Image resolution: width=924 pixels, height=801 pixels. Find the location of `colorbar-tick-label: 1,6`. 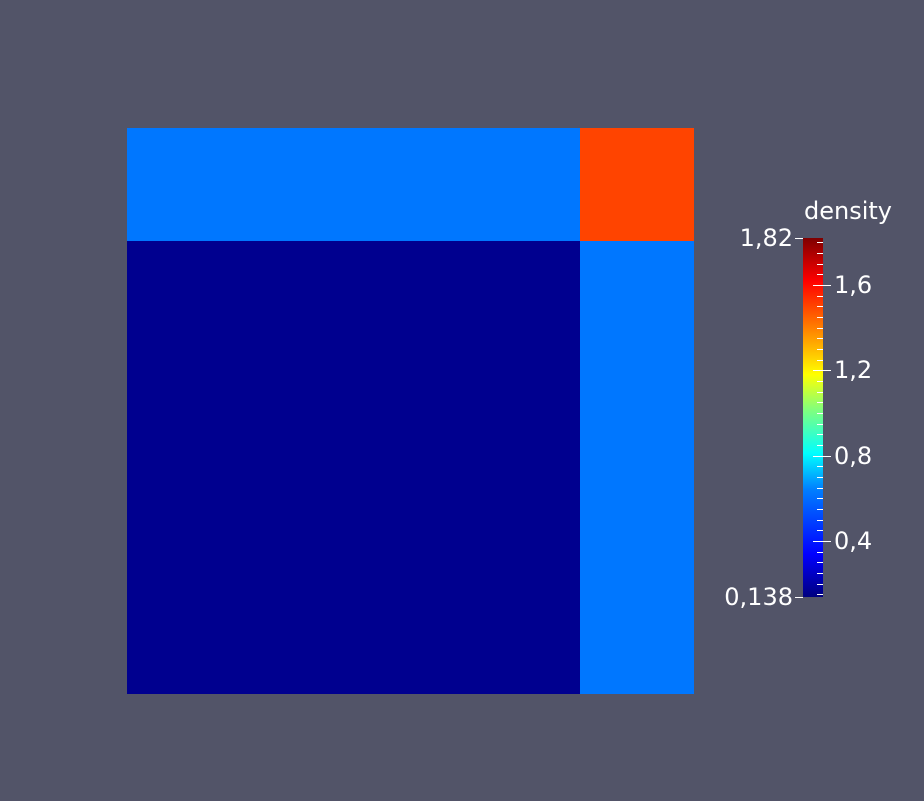

colorbar-tick-label: 1,6 is located at coordinates (853, 284).